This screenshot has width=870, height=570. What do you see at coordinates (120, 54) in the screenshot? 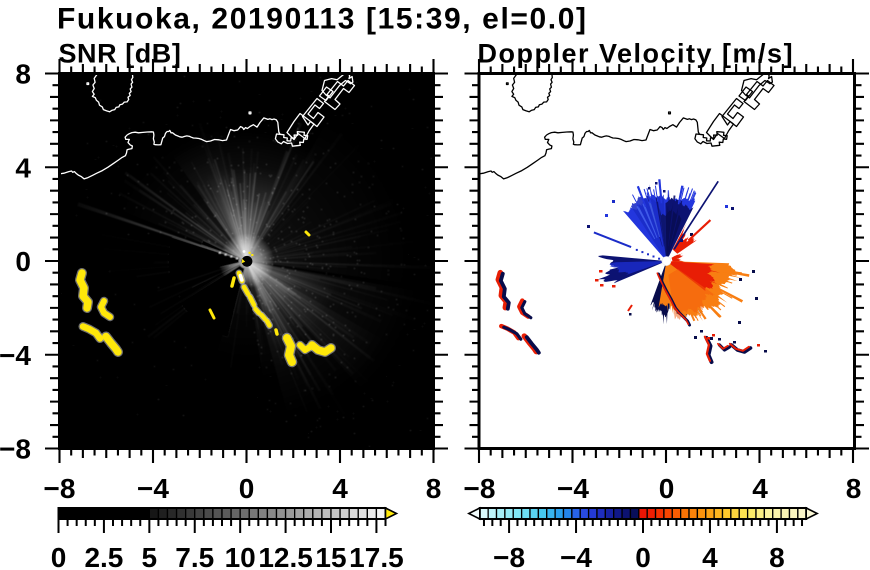
I see `svg-text: SNR [dB]` at bounding box center [120, 54].